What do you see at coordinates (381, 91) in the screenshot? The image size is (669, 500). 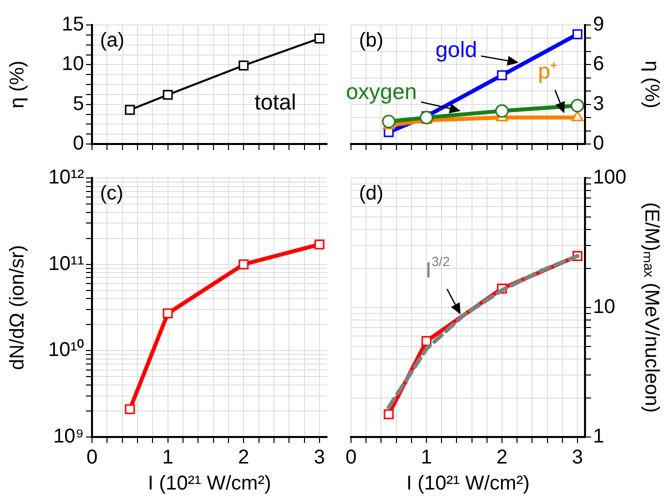 I see `series-label: oxygen` at bounding box center [381, 91].